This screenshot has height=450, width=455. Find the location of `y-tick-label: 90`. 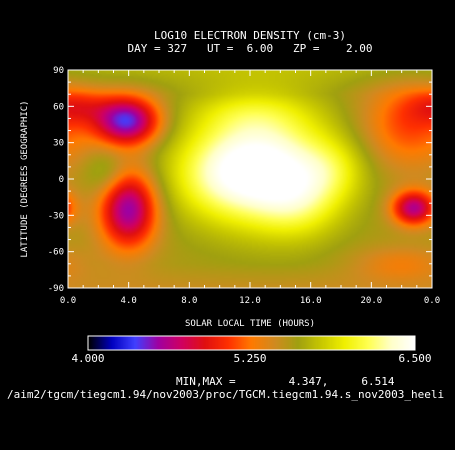

y-tick-label: 90 is located at coordinates (58, 71).